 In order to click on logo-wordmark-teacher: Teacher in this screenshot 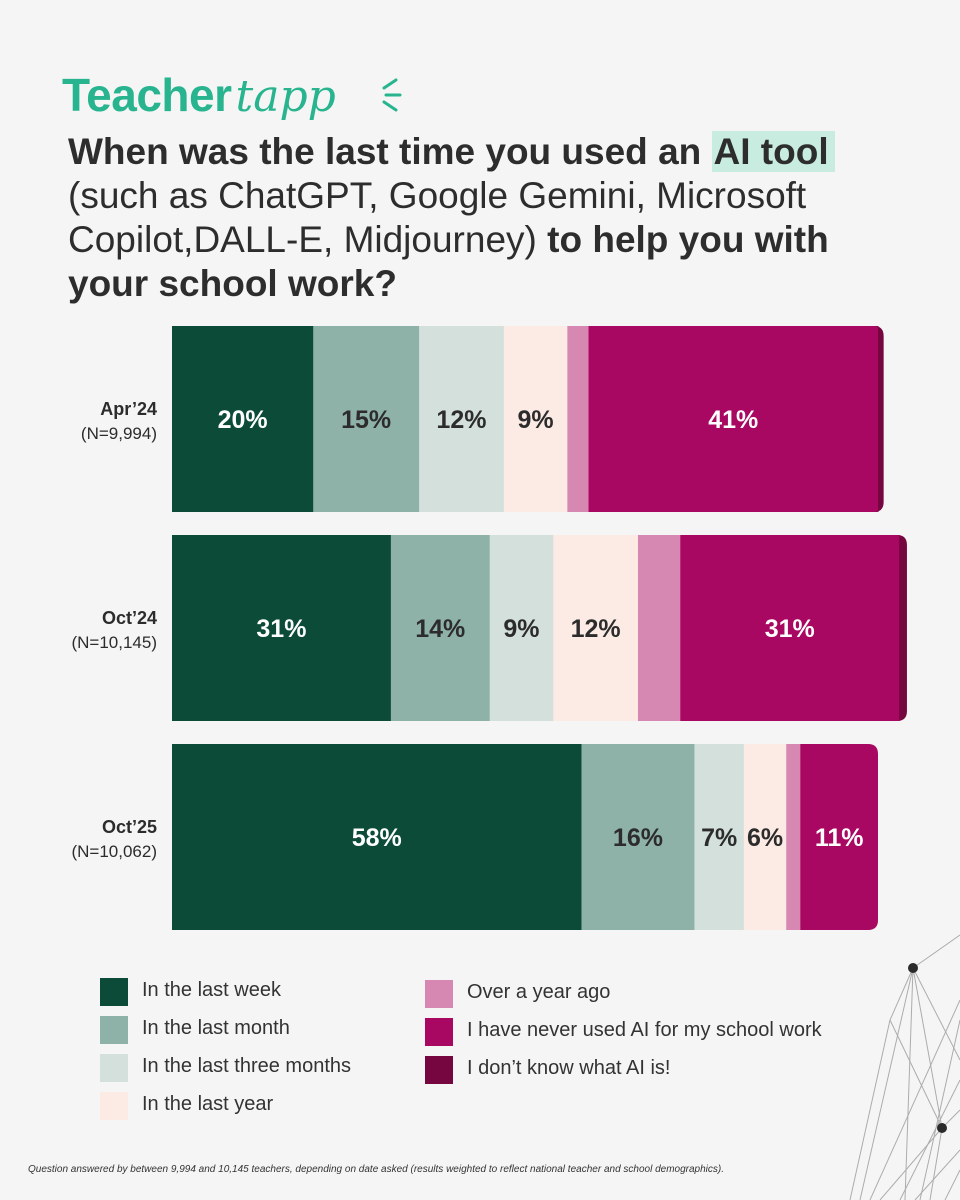, I will do `click(147, 95)`.